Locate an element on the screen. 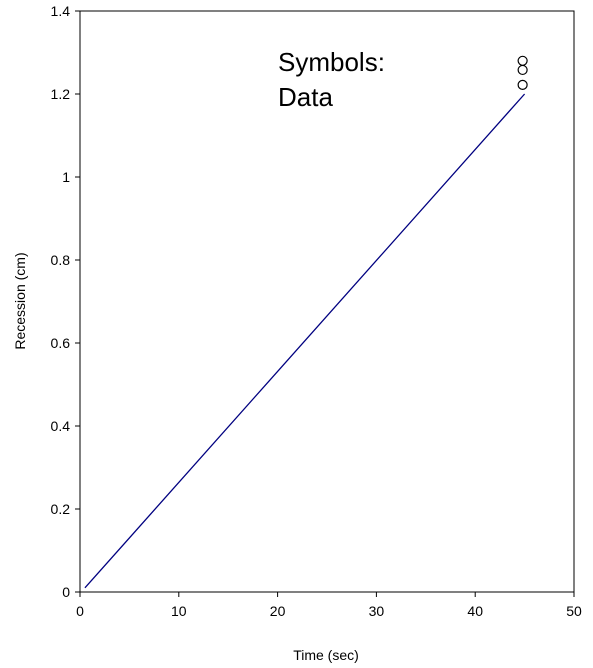 The width and height of the screenshot is (593, 668). x-tick-label: 10 is located at coordinates (179, 611).